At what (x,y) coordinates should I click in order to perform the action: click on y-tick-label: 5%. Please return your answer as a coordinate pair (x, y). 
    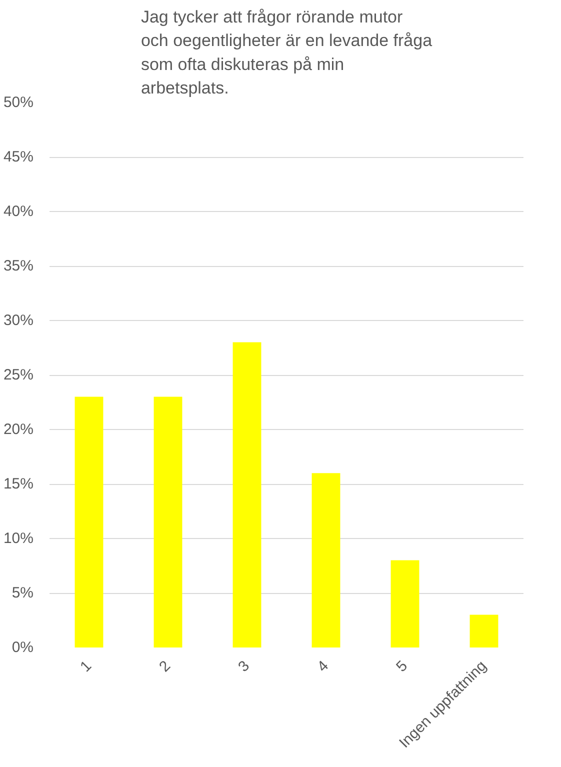
    Looking at the image, I should click on (23, 593).